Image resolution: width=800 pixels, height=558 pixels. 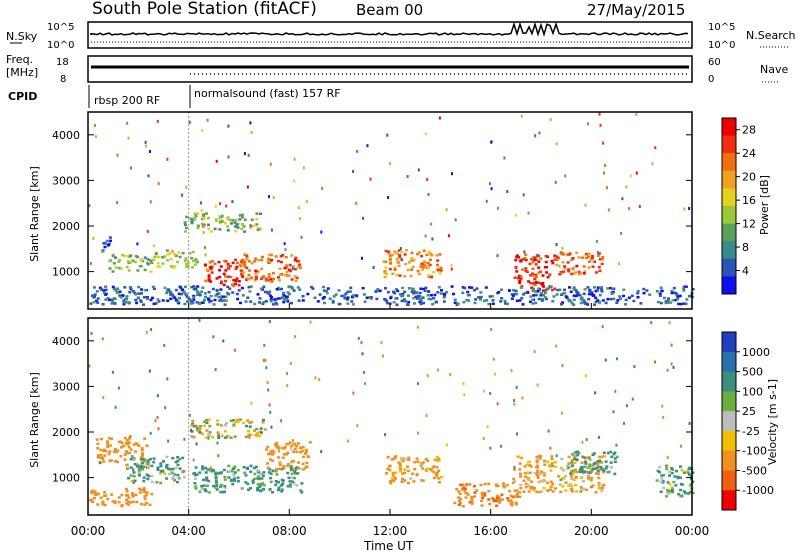 I want to click on colorbar-swatch, so click(x=729, y=500).